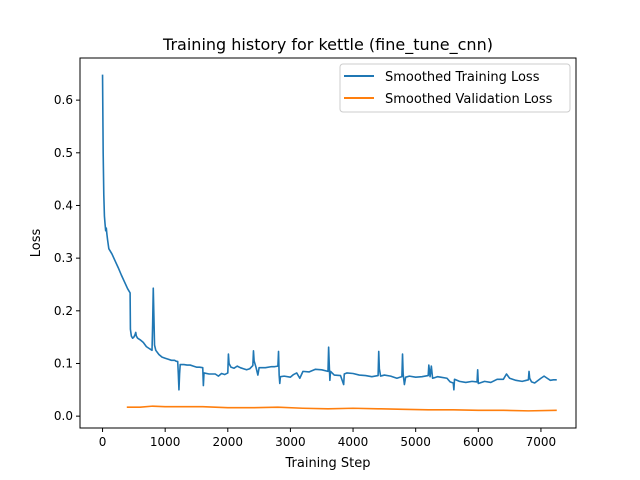 This screenshot has width=640, height=480. What do you see at coordinates (327, 463) in the screenshot?
I see `x-axis-label: Training Step` at bounding box center [327, 463].